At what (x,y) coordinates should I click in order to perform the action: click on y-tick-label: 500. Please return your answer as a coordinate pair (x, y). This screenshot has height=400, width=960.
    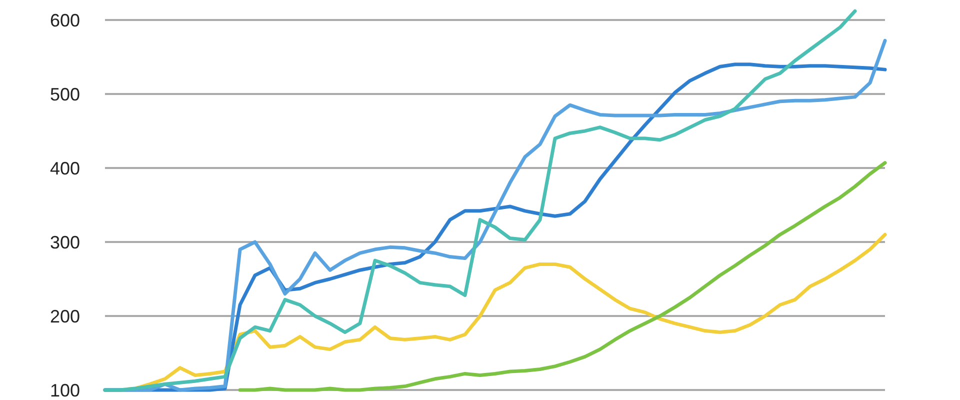
    Looking at the image, I should click on (65, 94).